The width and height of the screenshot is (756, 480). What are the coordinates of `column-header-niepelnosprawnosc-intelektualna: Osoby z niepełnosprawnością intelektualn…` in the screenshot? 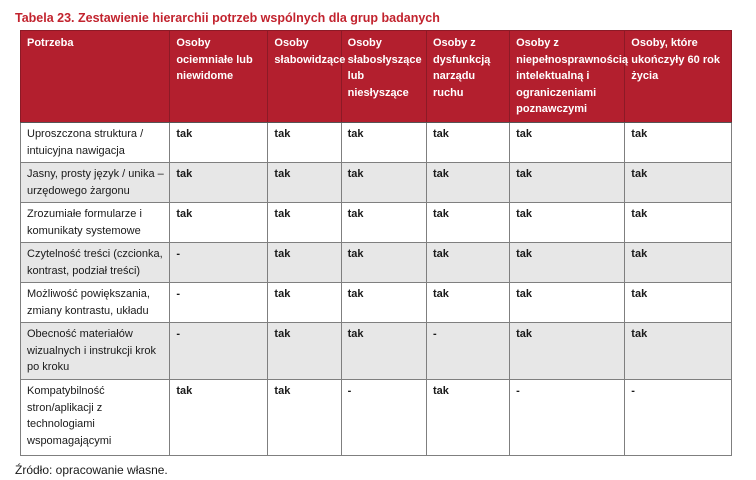 It's located at (568, 76).